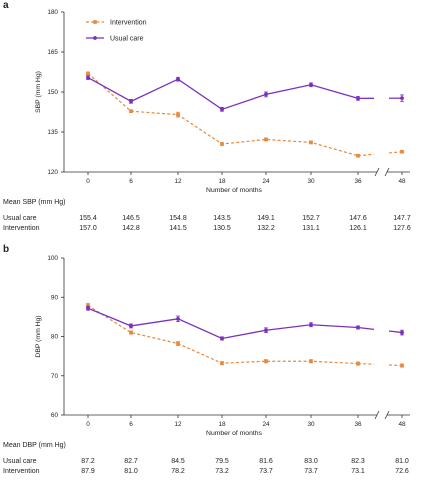  Describe the element at coordinates (266, 218) in the screenshot. I see `table-cell: 149.1` at that location.